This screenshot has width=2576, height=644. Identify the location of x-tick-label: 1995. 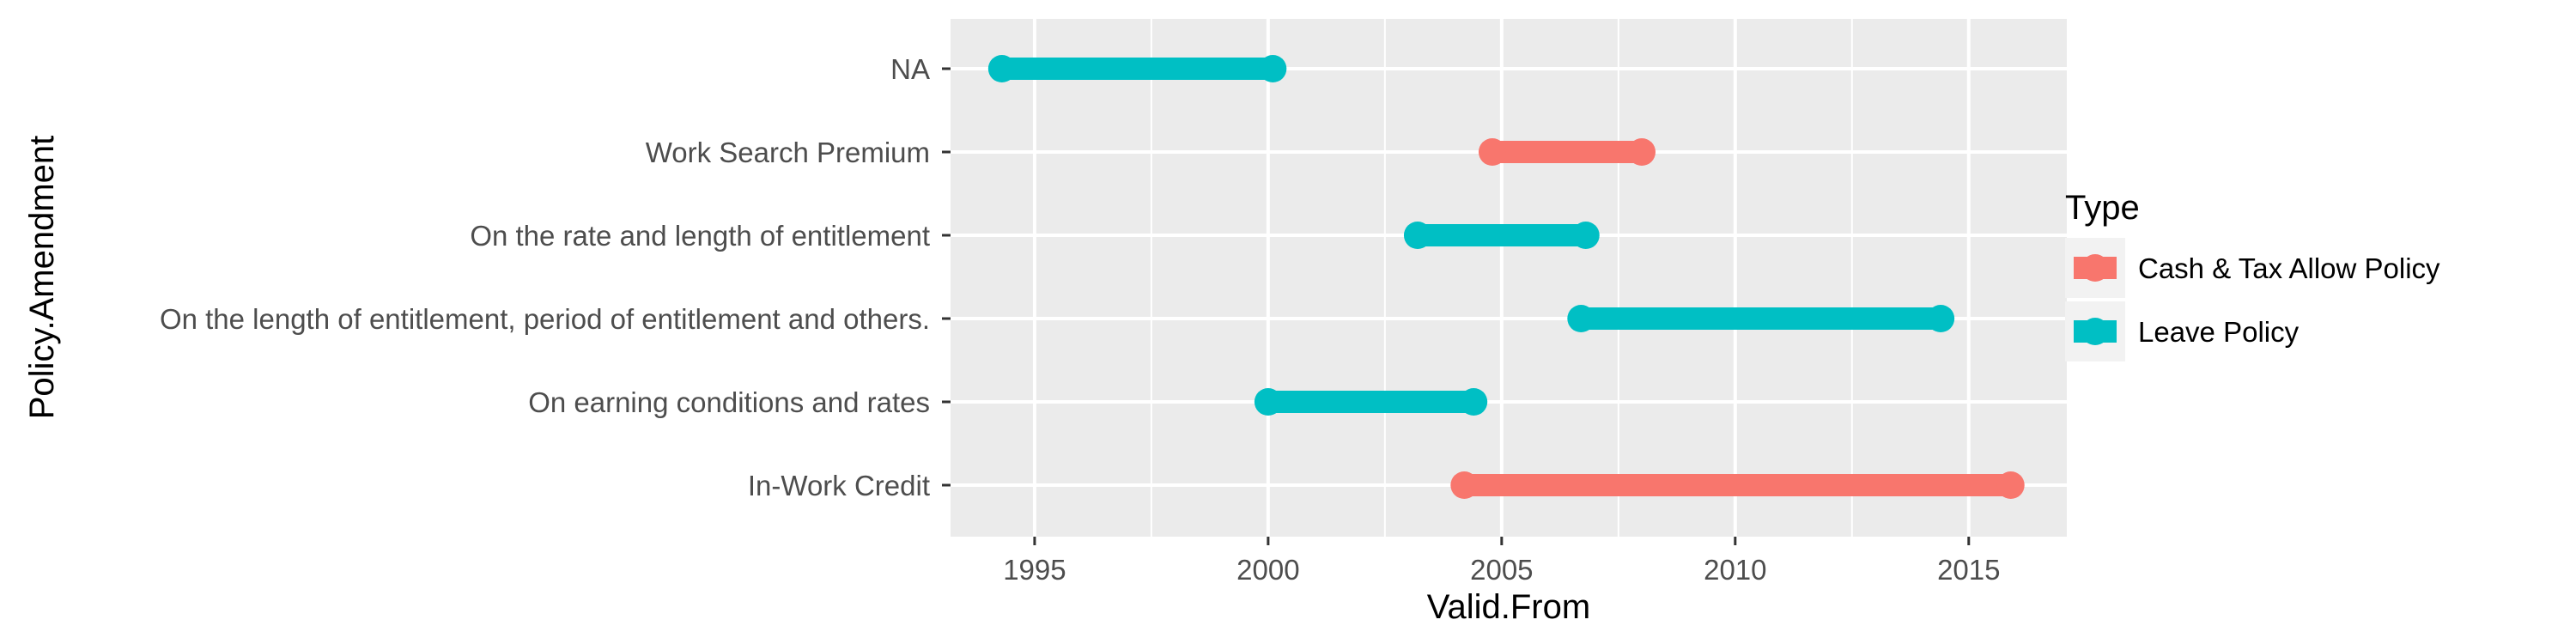
(1034, 570).